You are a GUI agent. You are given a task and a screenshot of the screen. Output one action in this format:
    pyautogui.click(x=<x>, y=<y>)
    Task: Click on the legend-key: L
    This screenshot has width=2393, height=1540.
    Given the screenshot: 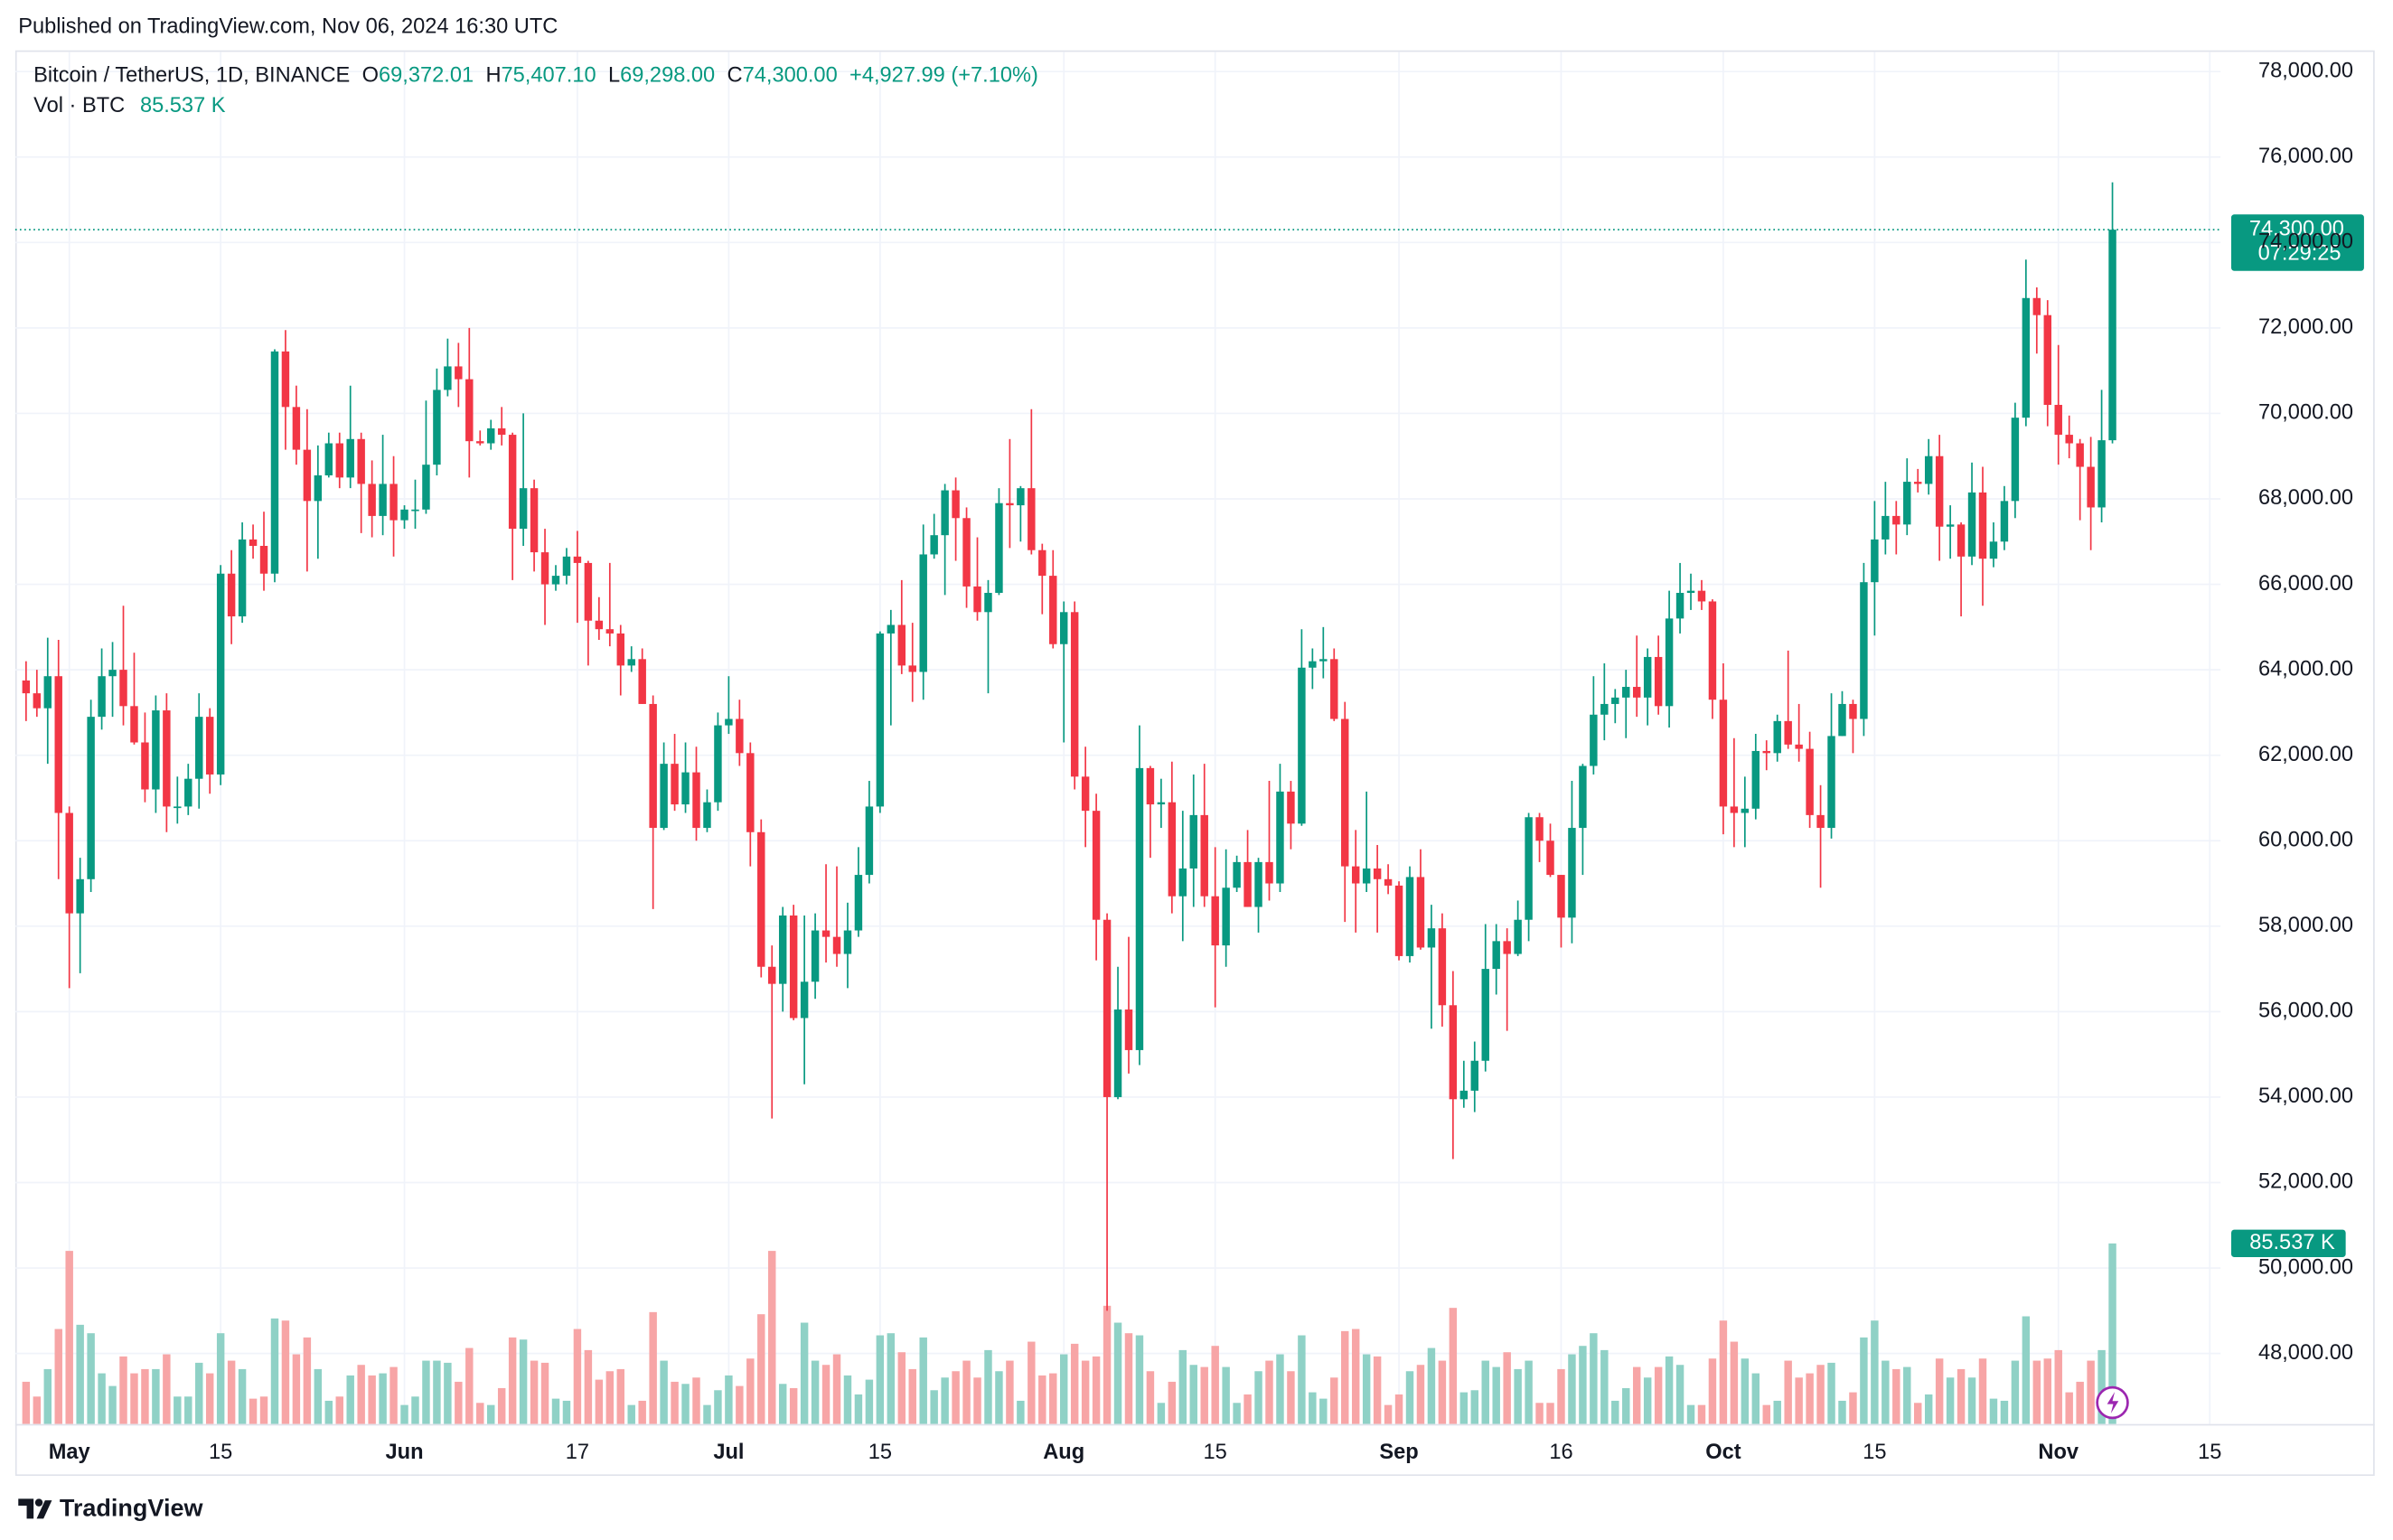 What is the action you would take?
    pyautogui.click(x=614, y=76)
    